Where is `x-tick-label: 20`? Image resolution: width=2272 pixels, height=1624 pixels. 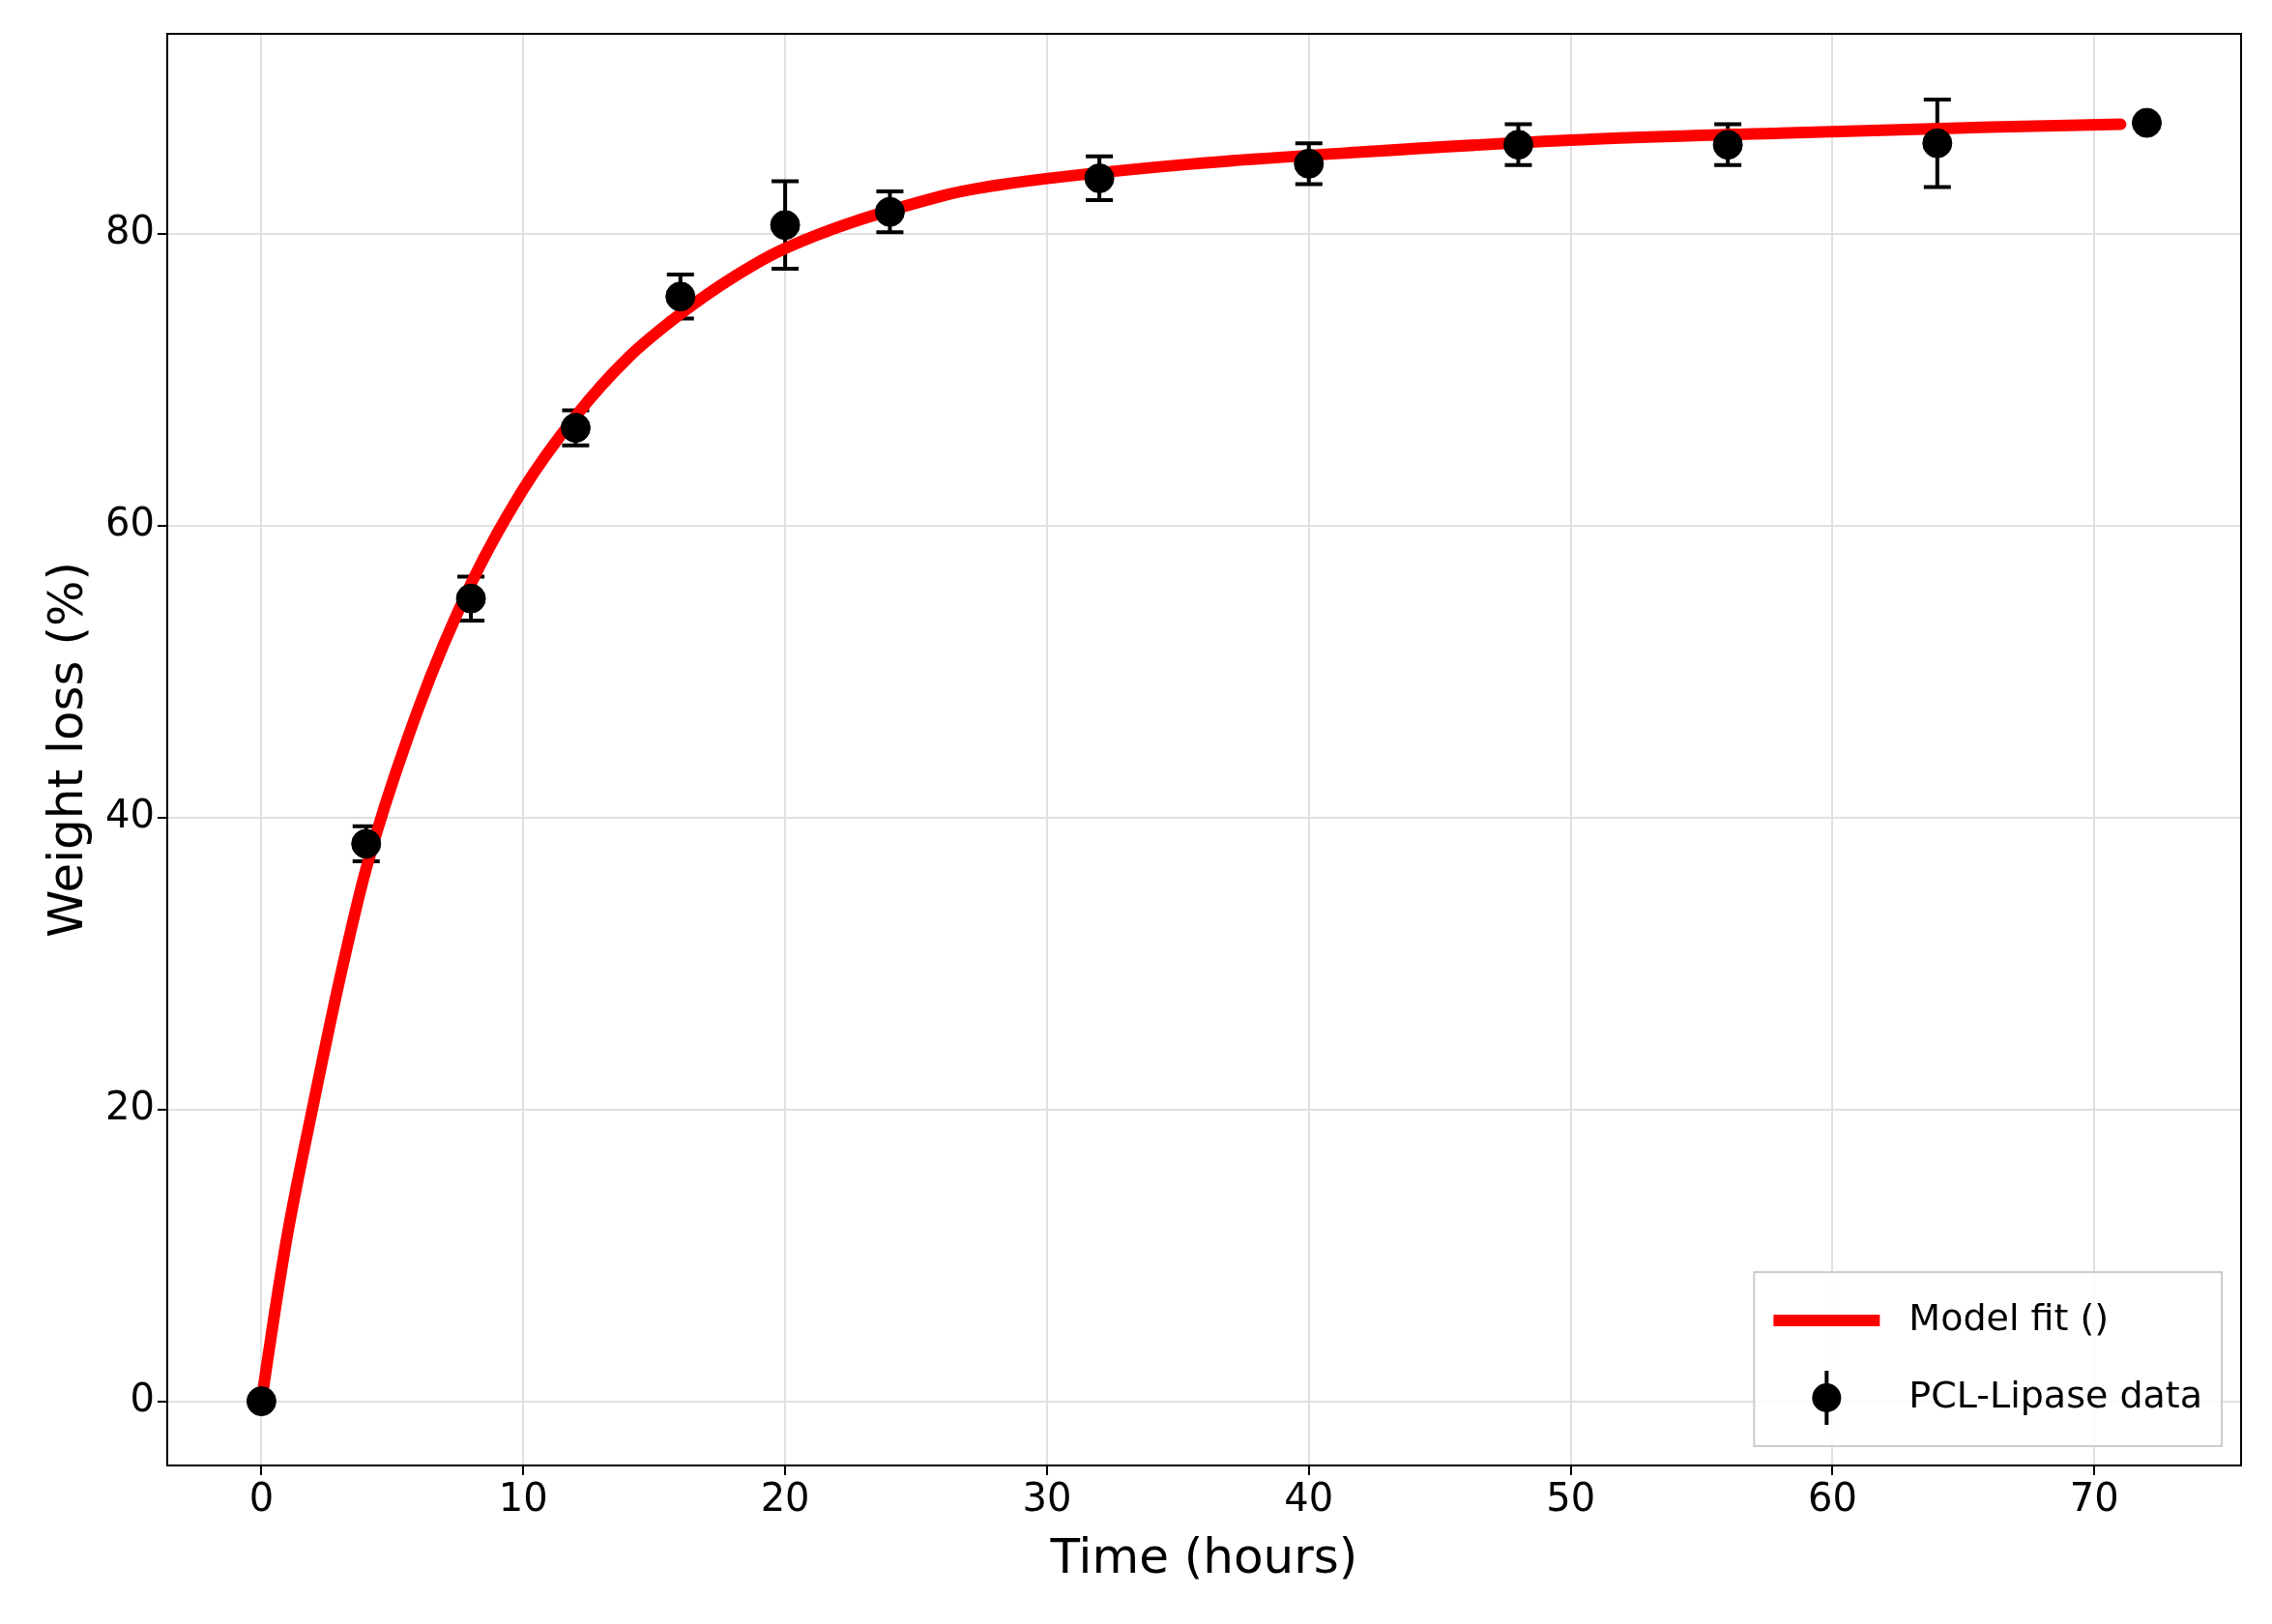 x-tick-label: 20 is located at coordinates (785, 1498).